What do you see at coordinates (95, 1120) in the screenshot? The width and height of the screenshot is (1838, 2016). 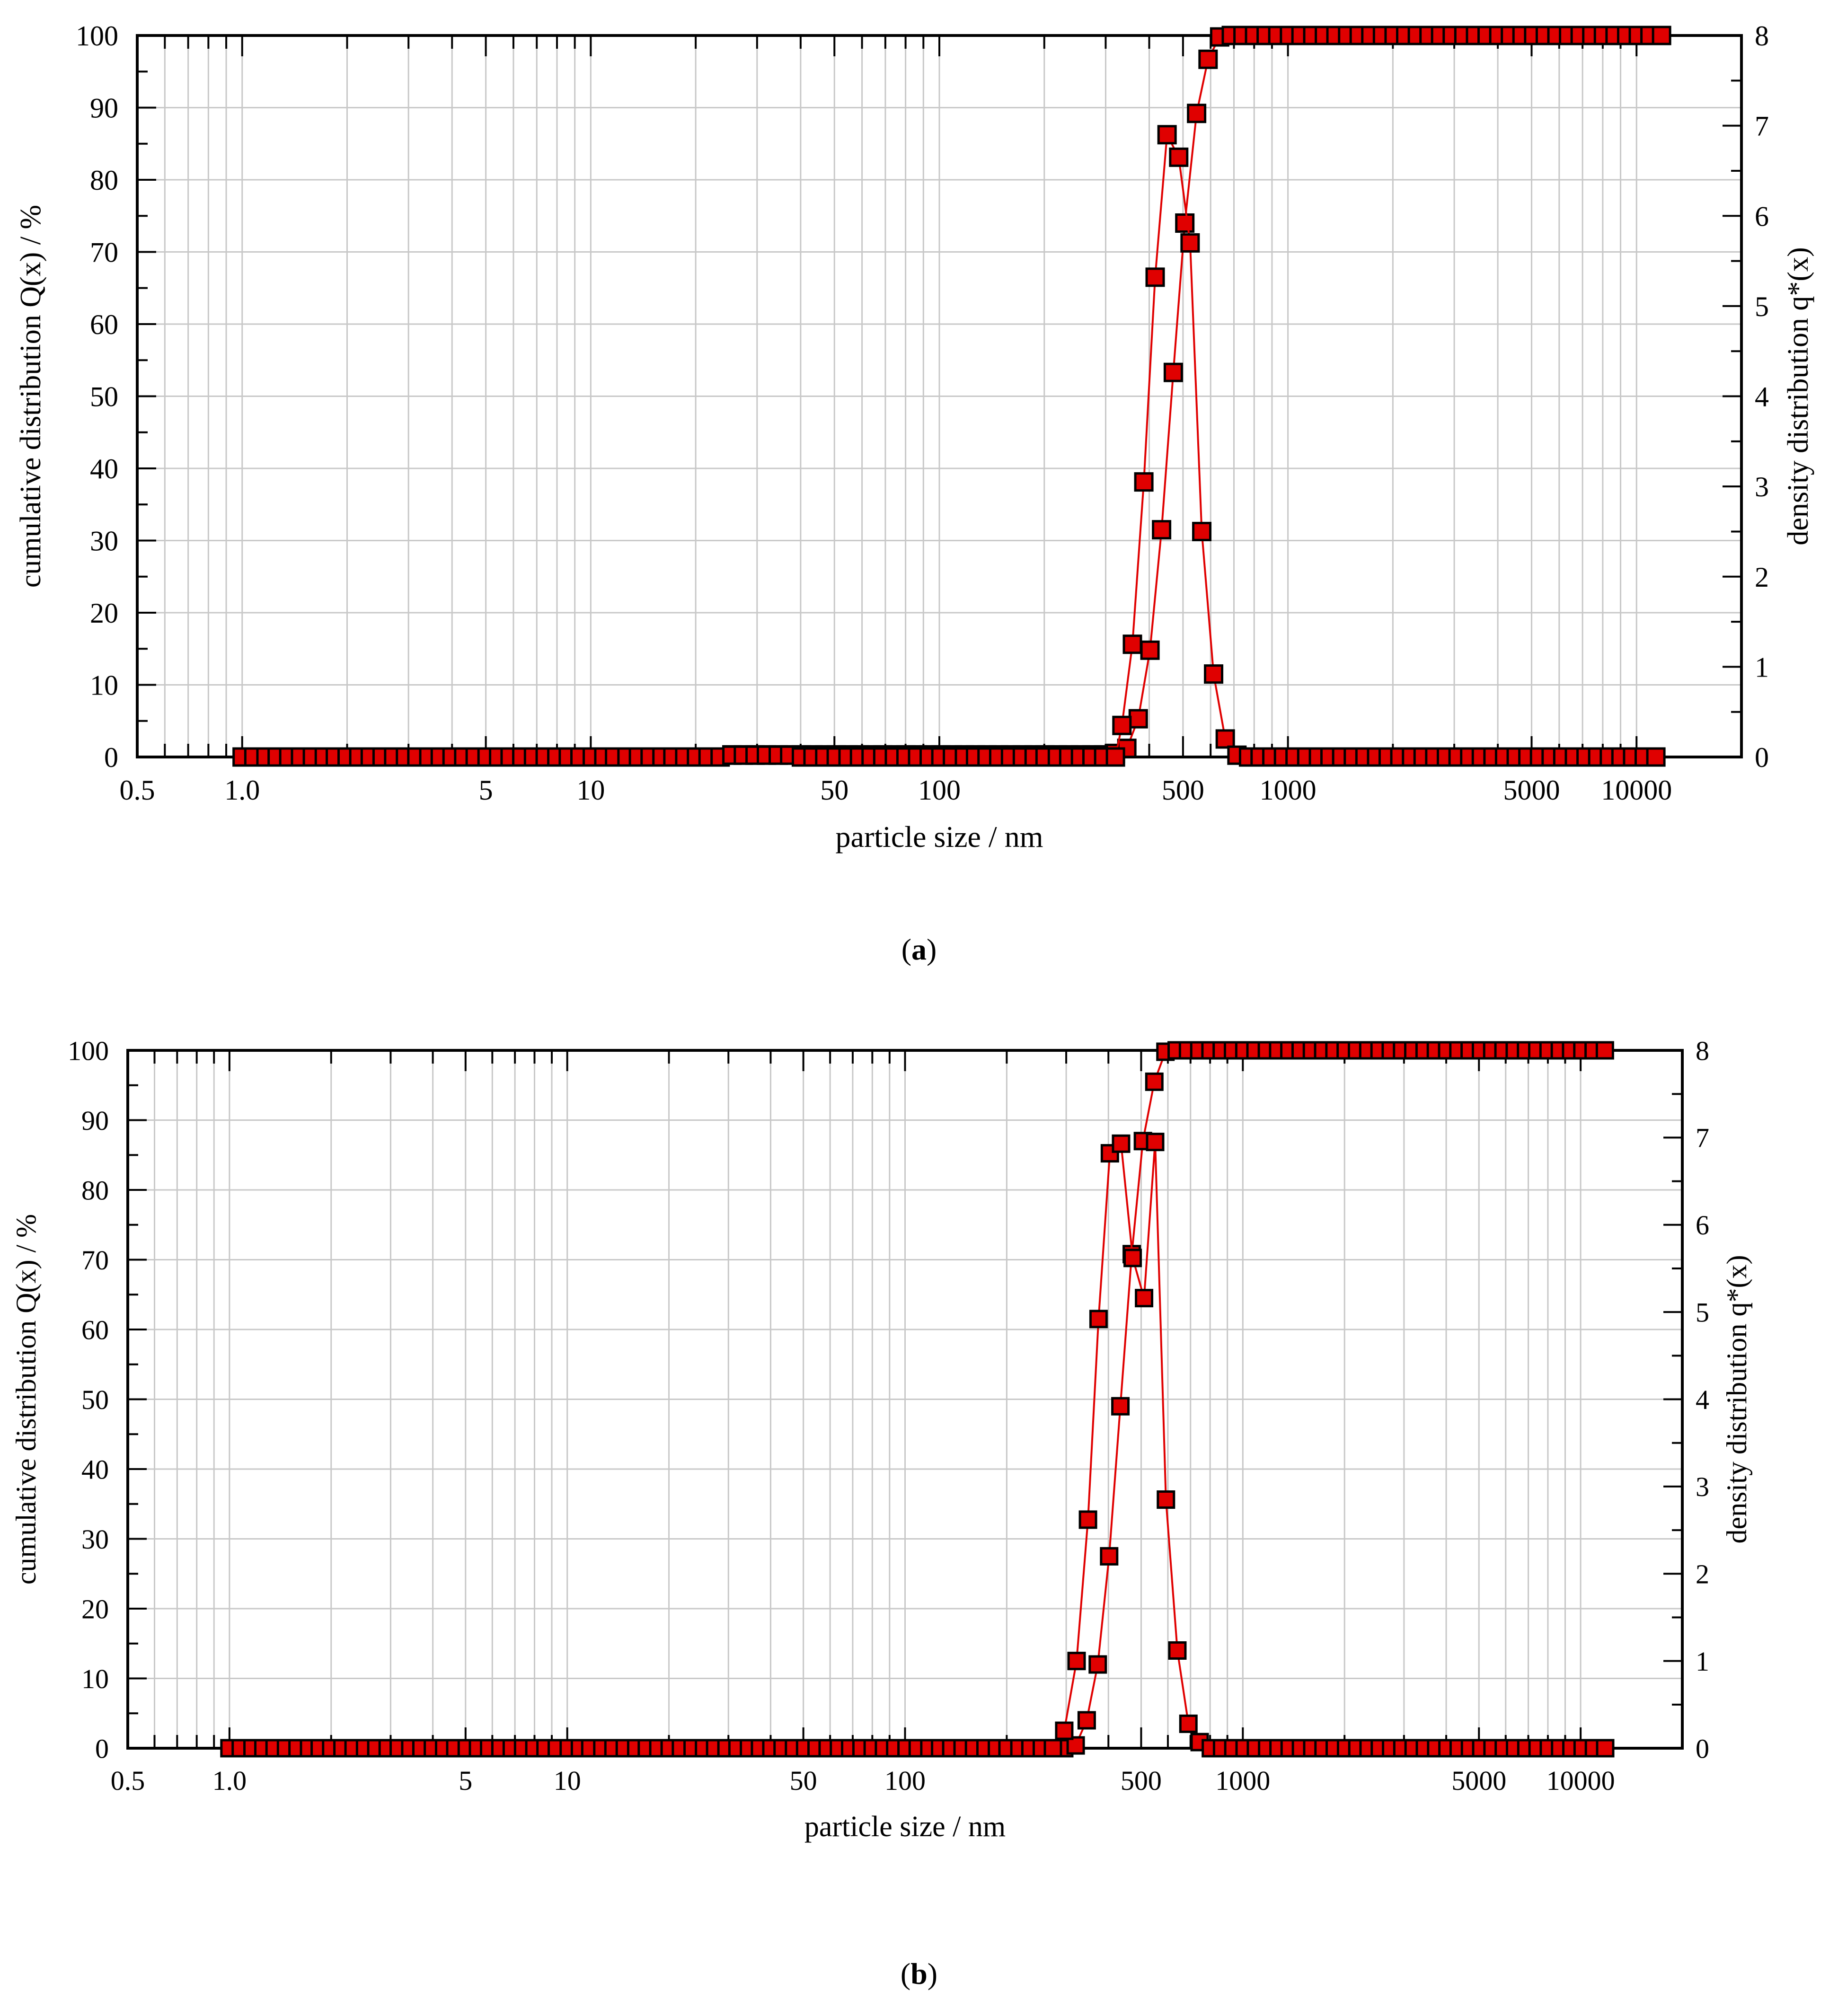 I see `chart-b-y-tick-label: 90` at bounding box center [95, 1120].